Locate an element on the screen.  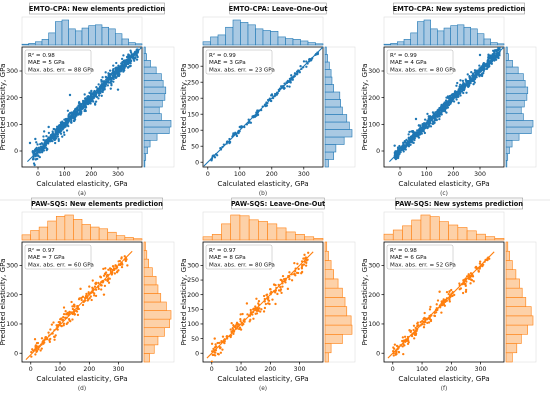
fit-line is located at coordinates (84, 104).